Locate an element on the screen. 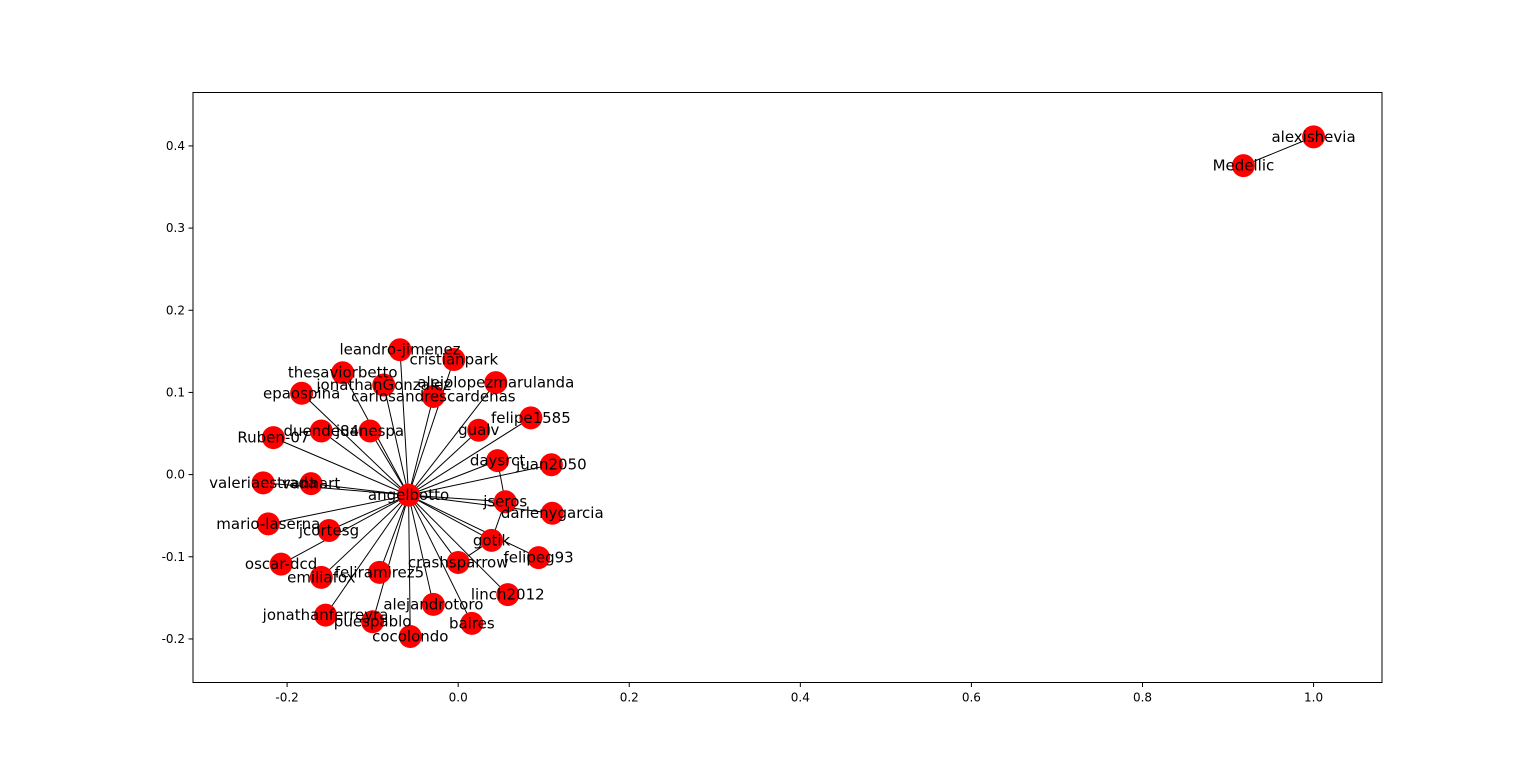 This screenshot has width=1536, height=767. node-juanespa is located at coordinates (370, 431).